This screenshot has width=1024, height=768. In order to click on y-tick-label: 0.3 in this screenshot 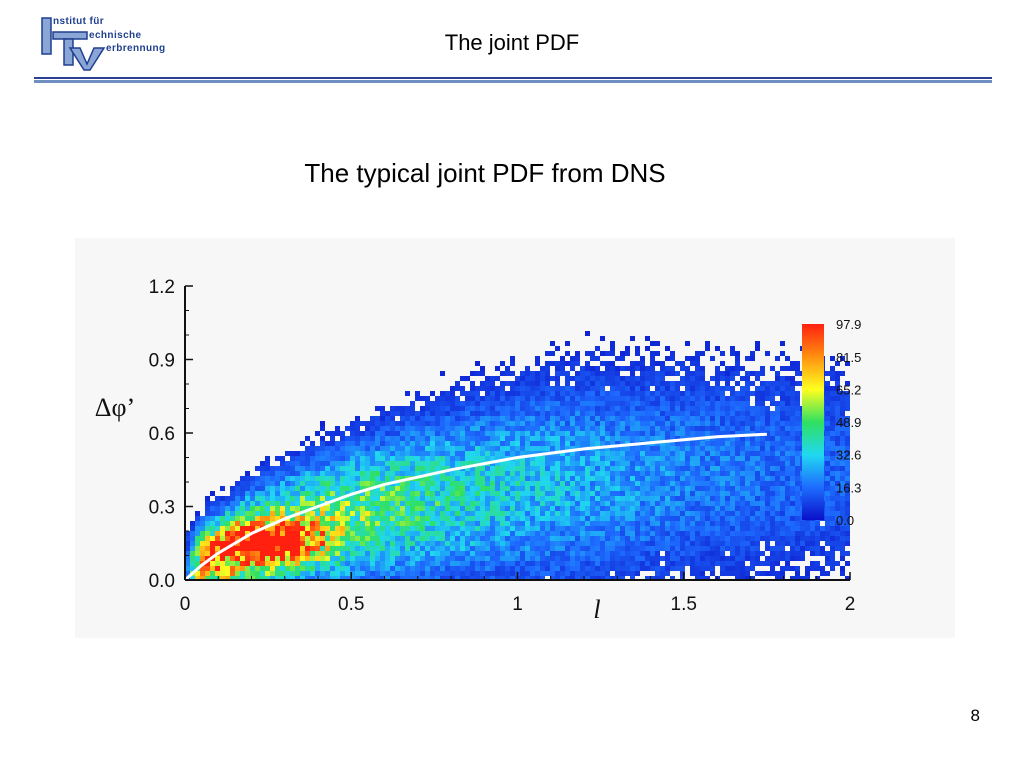, I will do `click(162, 508)`.